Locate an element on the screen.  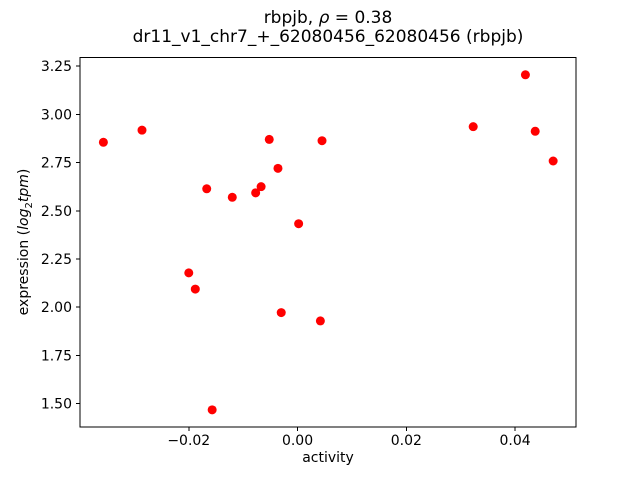
y-tick-label: 1.75 is located at coordinates (56, 356).